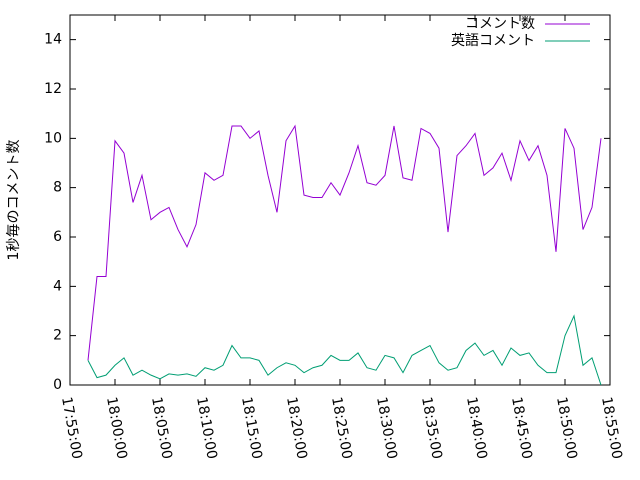  Describe the element at coordinates (386, 428) in the screenshot. I see `x-tick-label: 18:30:00` at that location.